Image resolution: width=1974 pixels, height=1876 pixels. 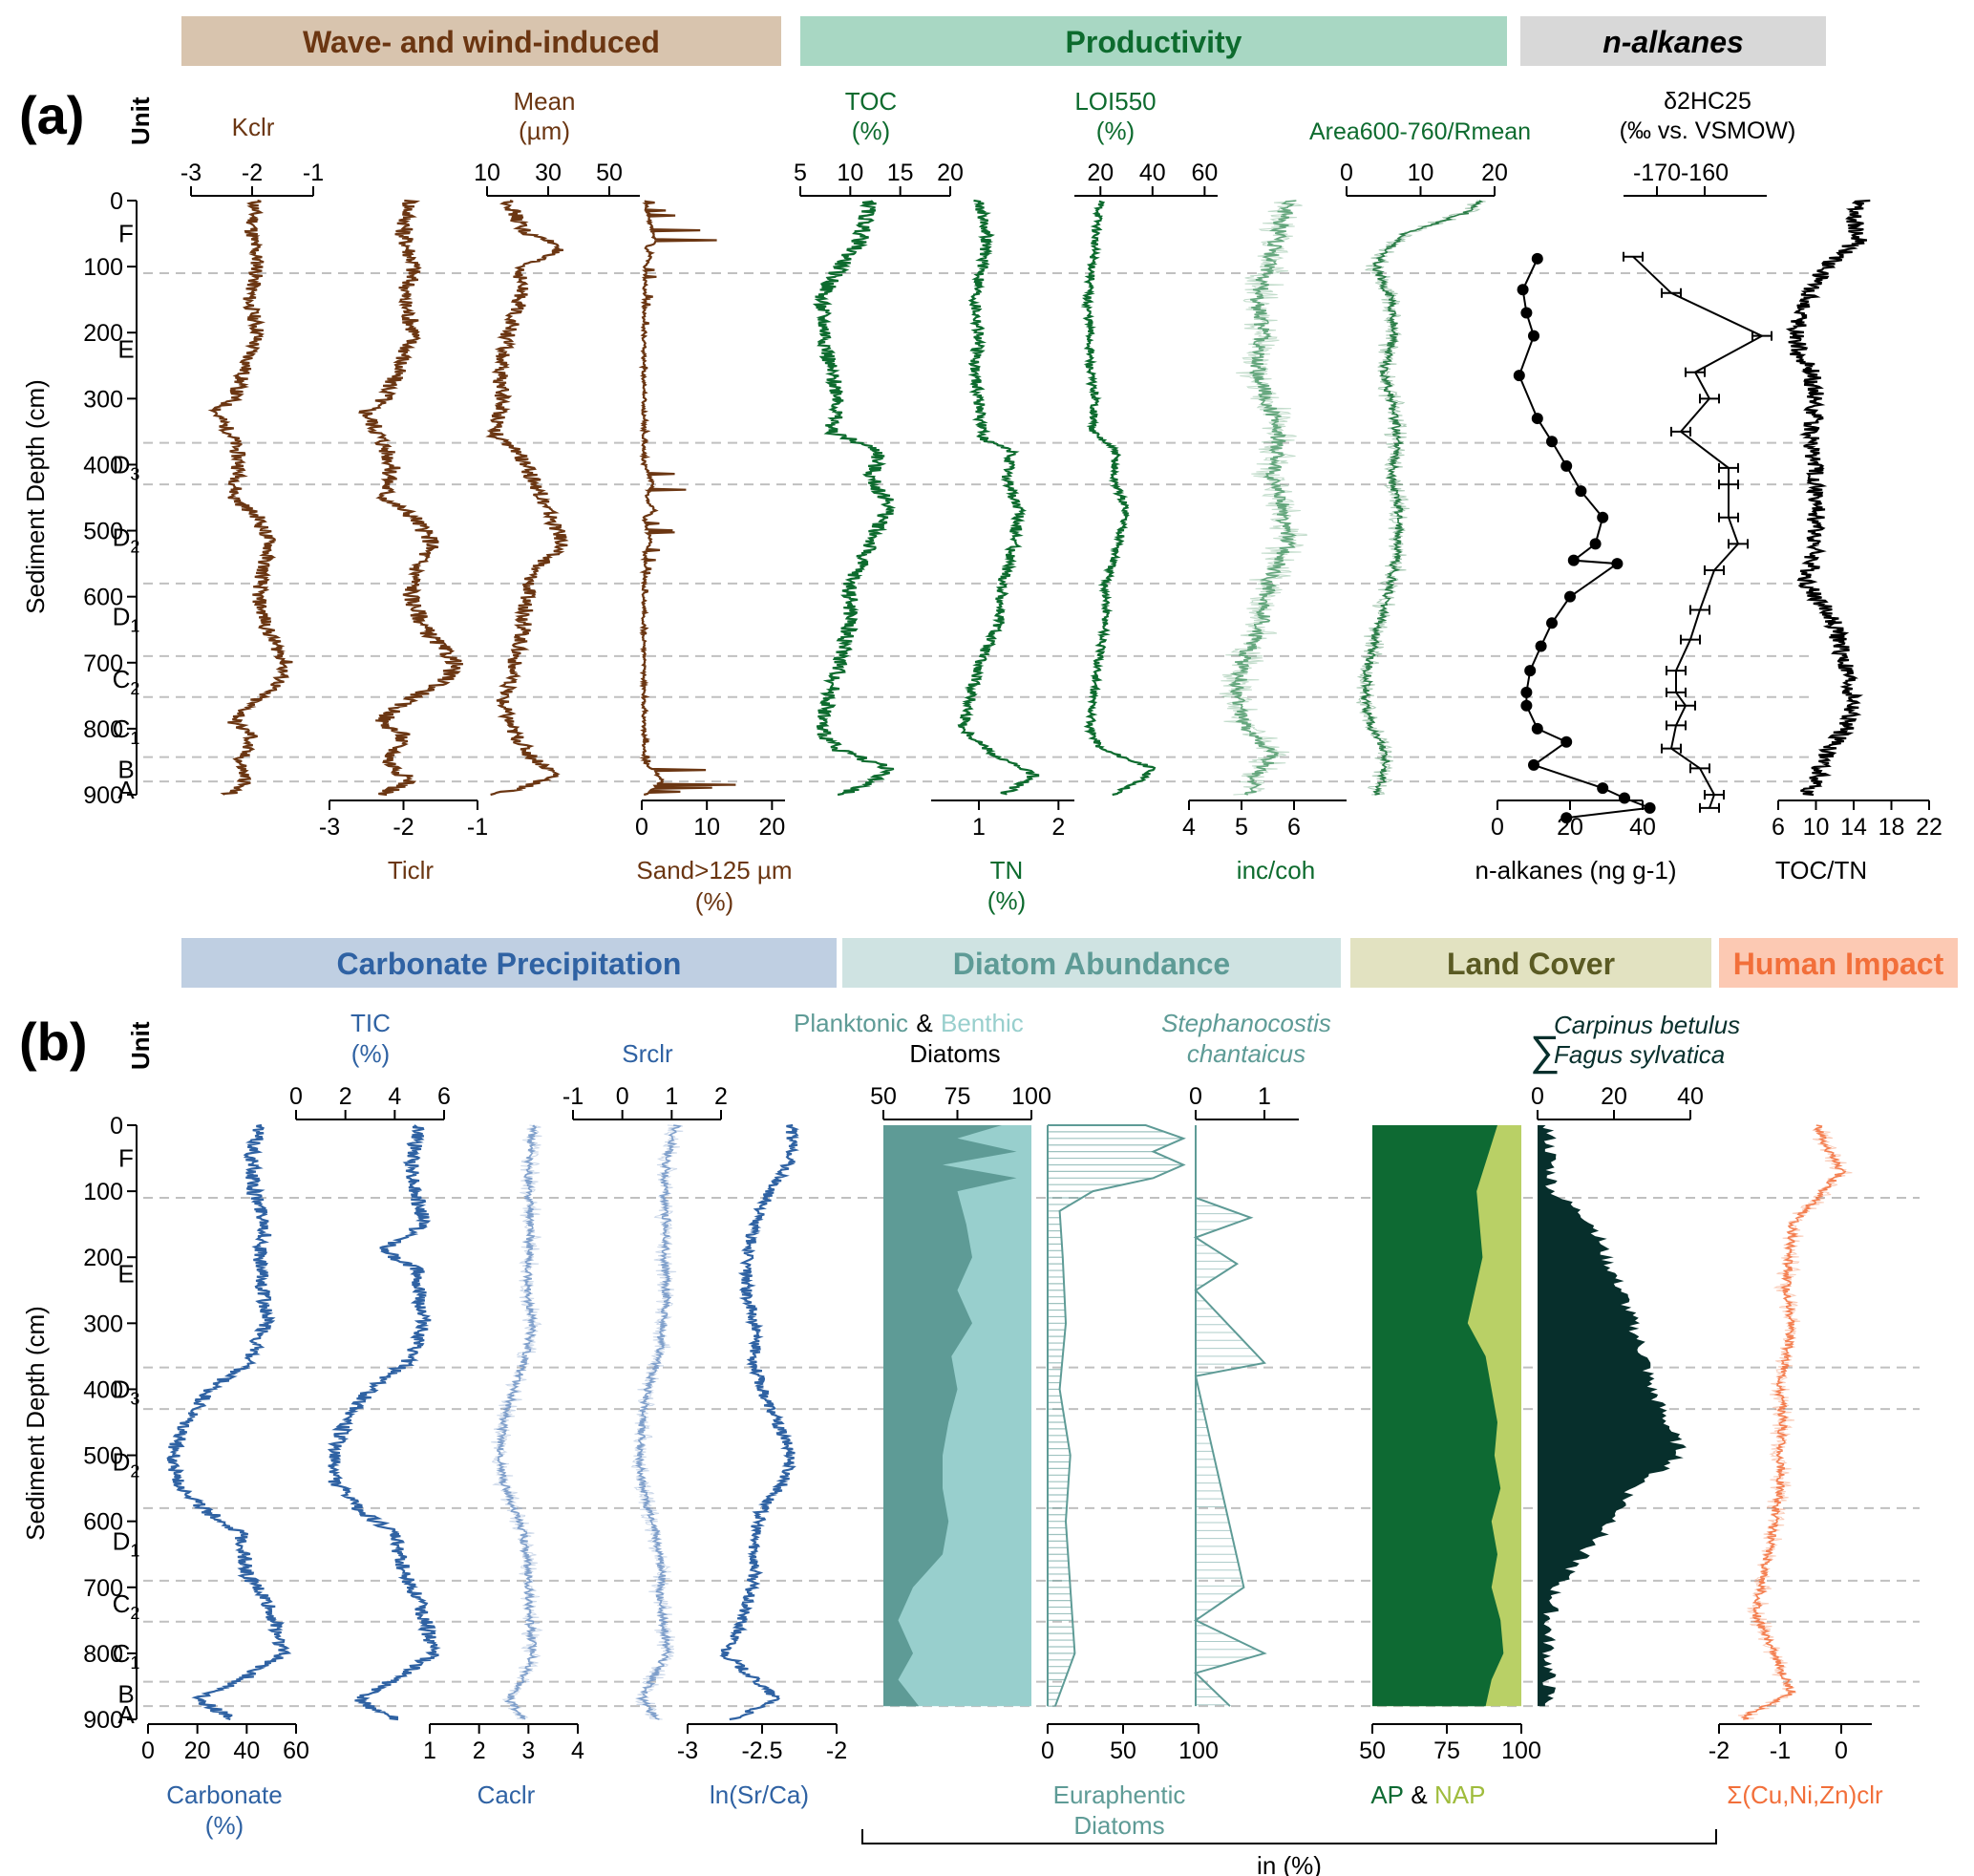 What do you see at coordinates (924, 1023) in the screenshot?
I see `title-amp: &` at bounding box center [924, 1023].